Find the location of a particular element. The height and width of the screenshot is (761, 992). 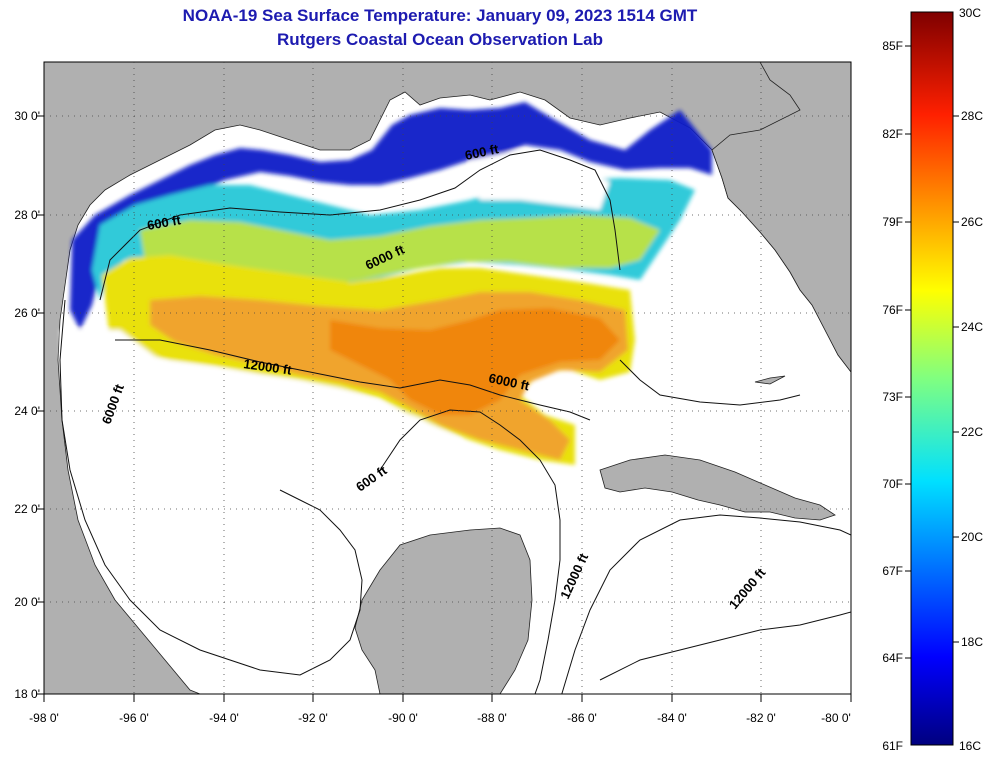

colorbar-c-label: 28C is located at coordinates (972, 116).